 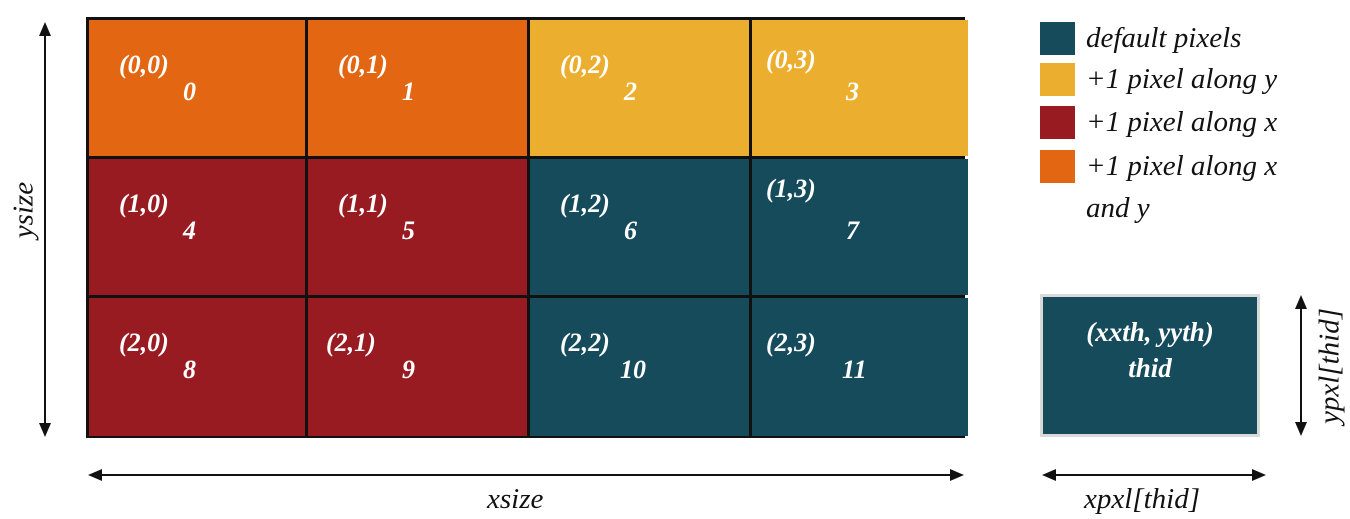 What do you see at coordinates (144, 342) in the screenshot?
I see `cell-coordinate: (2,0)` at bounding box center [144, 342].